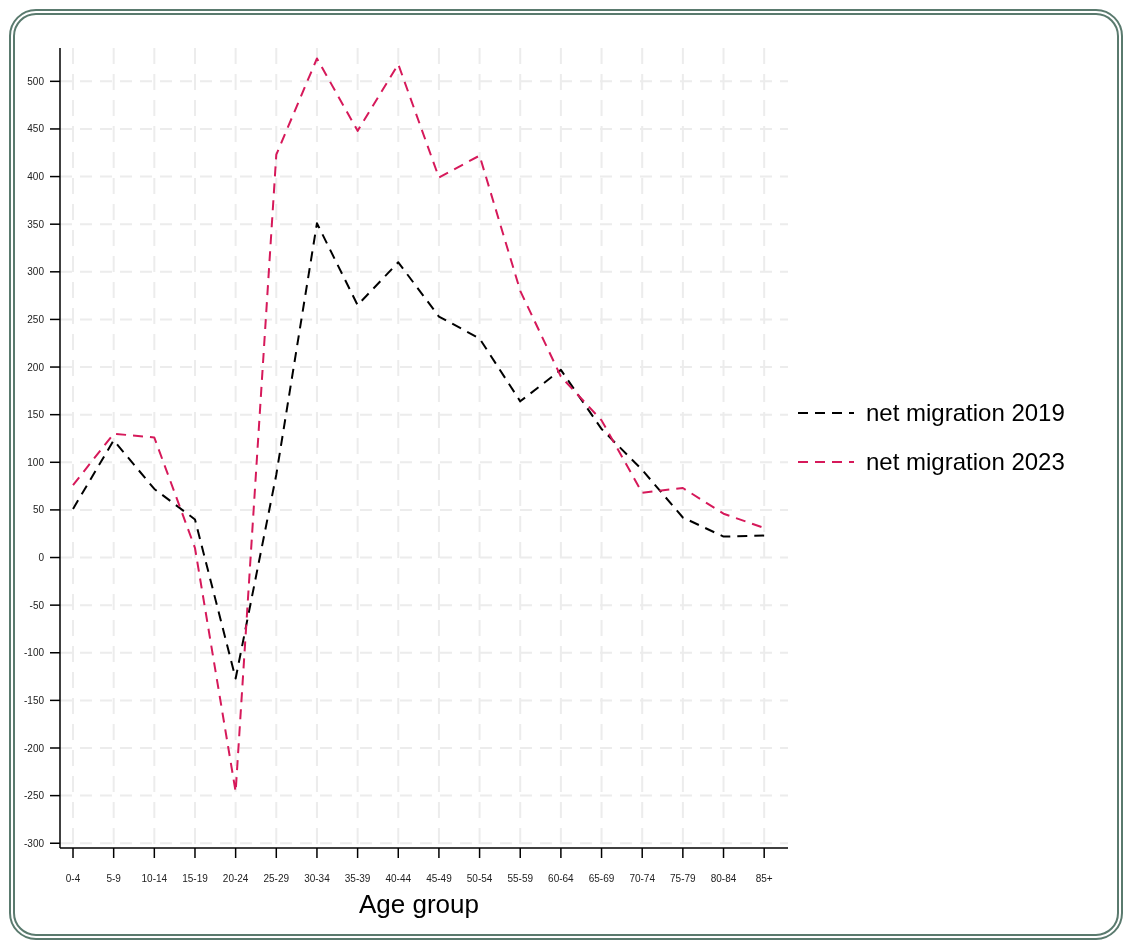  Describe the element at coordinates (154, 878) in the screenshot. I see `x-tick-label: 10-14` at that location.